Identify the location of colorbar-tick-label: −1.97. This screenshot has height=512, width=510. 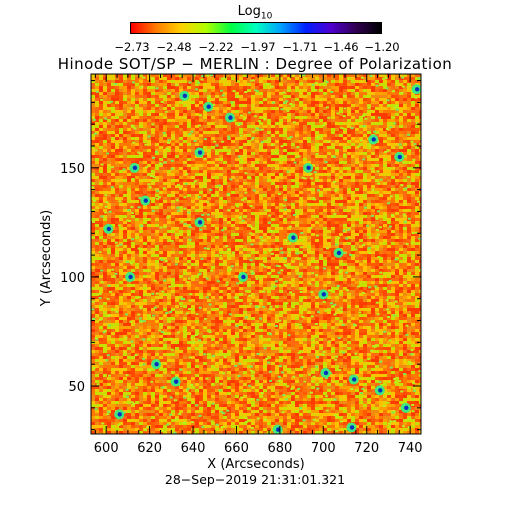
(258, 47).